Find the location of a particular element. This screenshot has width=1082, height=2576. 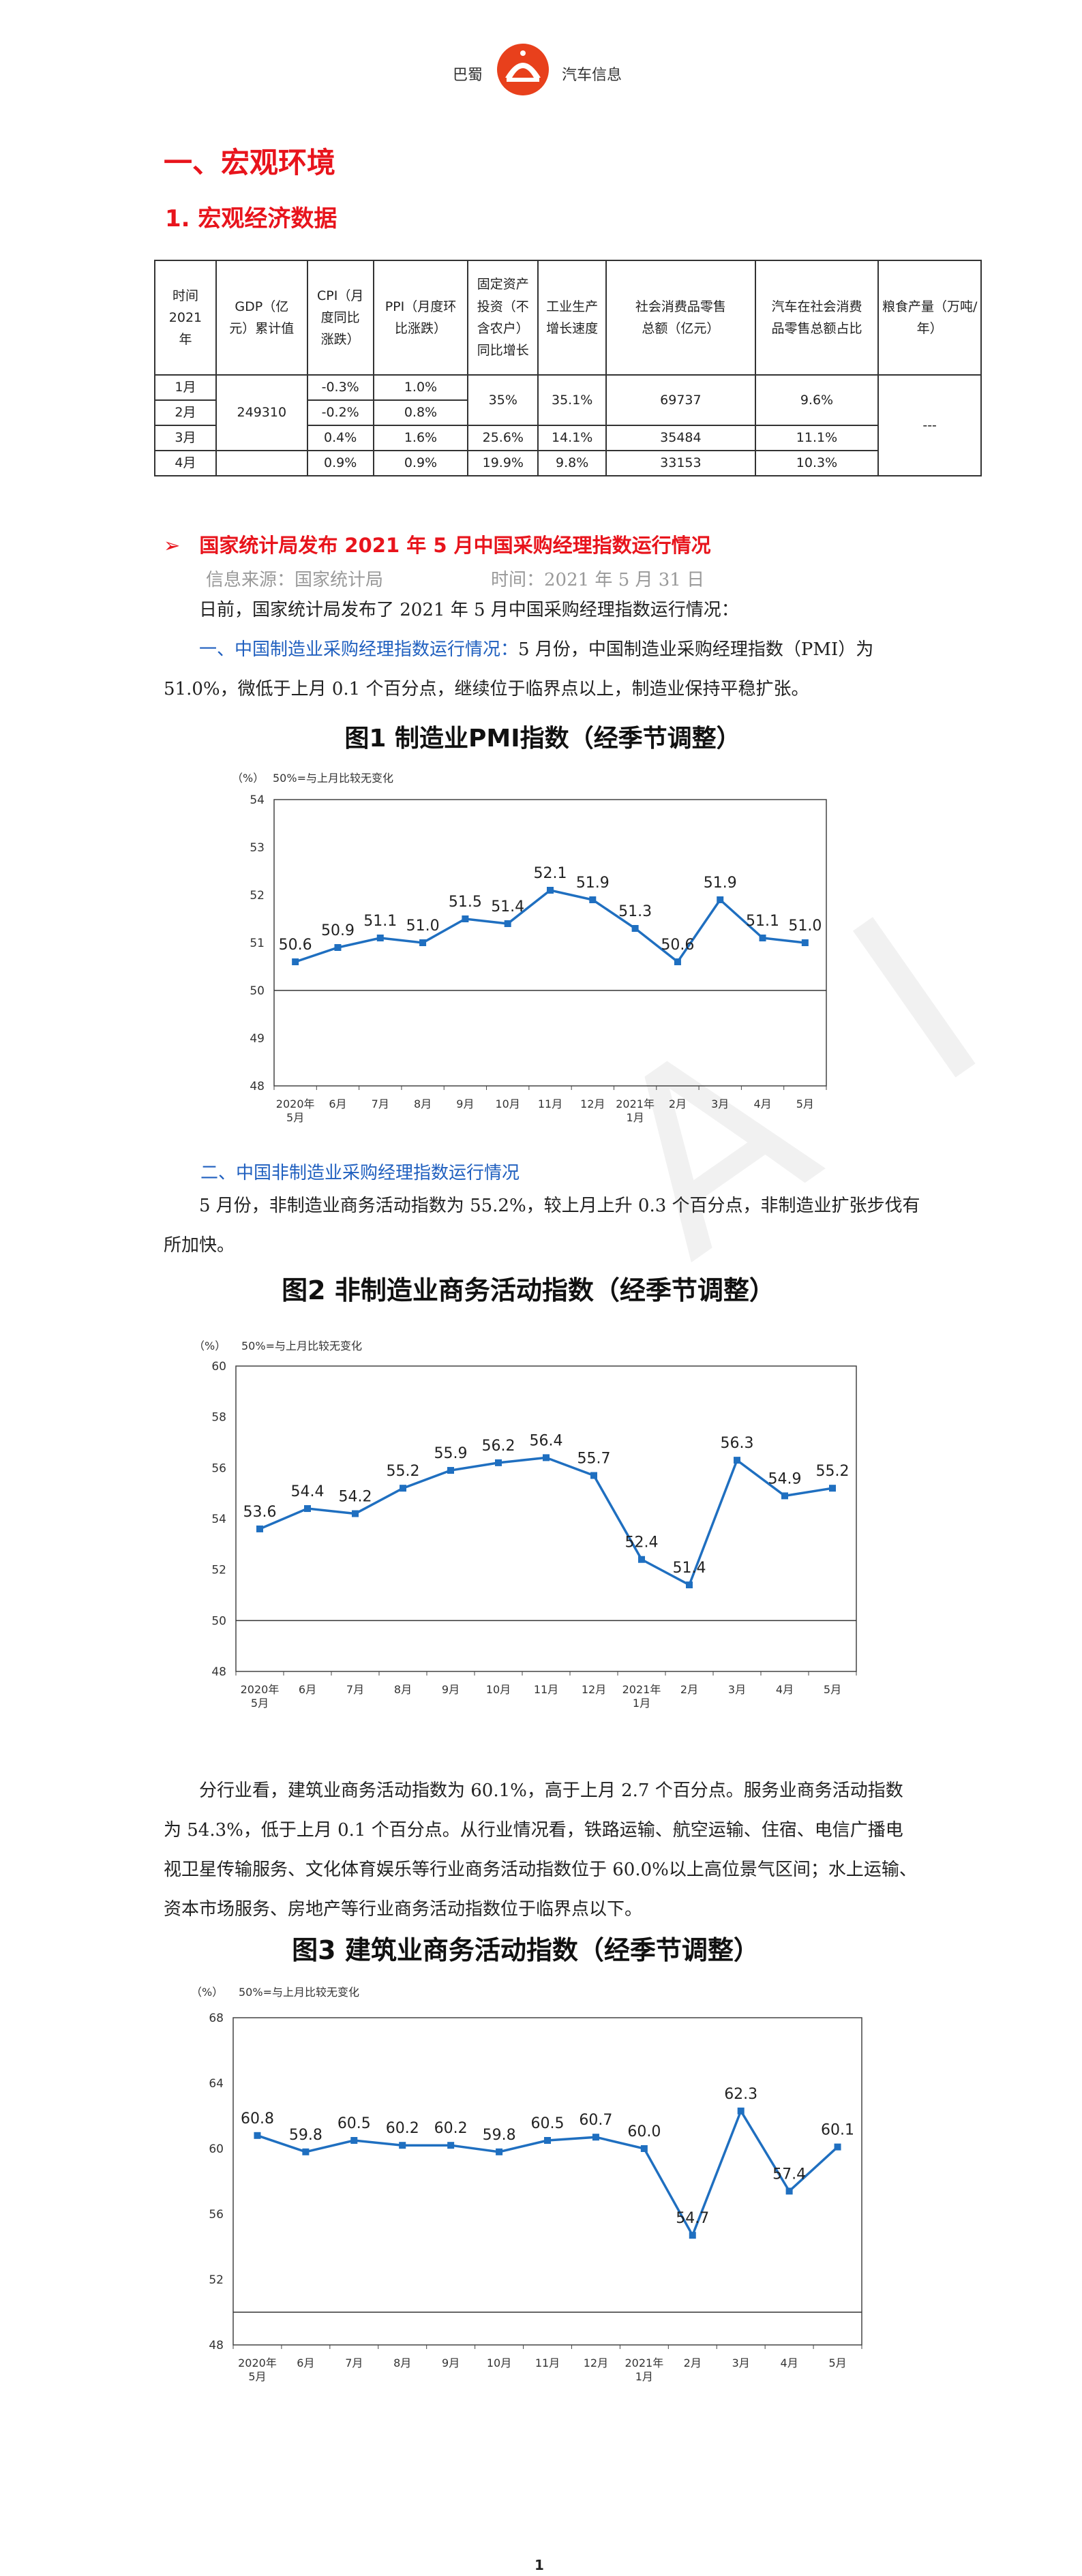

y-tick-label: 64 is located at coordinates (216, 2084).